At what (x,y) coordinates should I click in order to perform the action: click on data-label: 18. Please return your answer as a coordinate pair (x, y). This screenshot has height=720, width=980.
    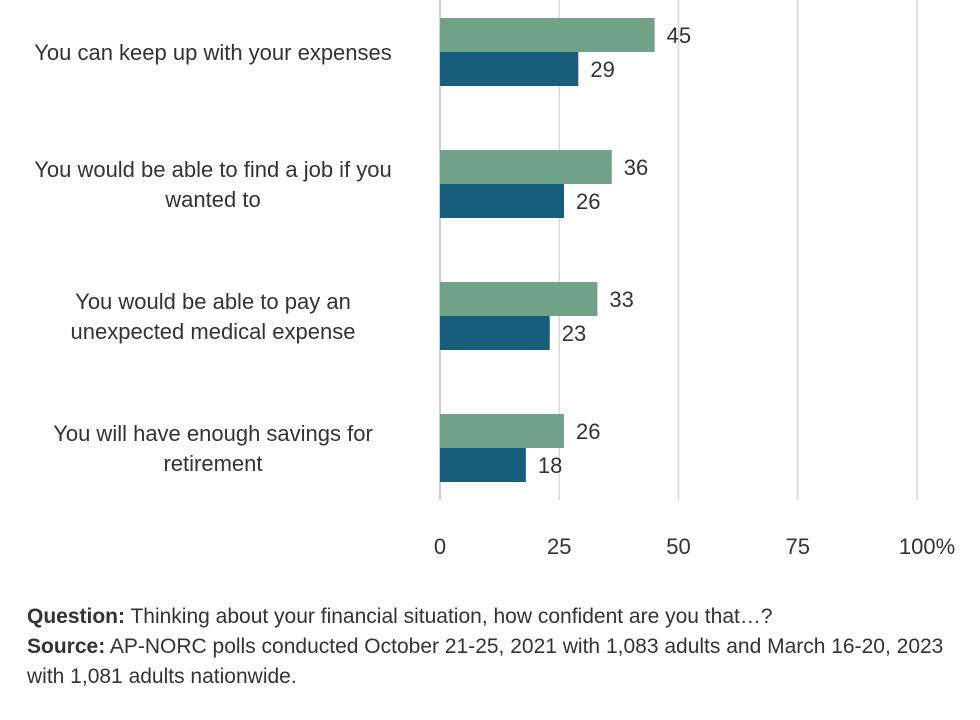
    Looking at the image, I should click on (550, 465).